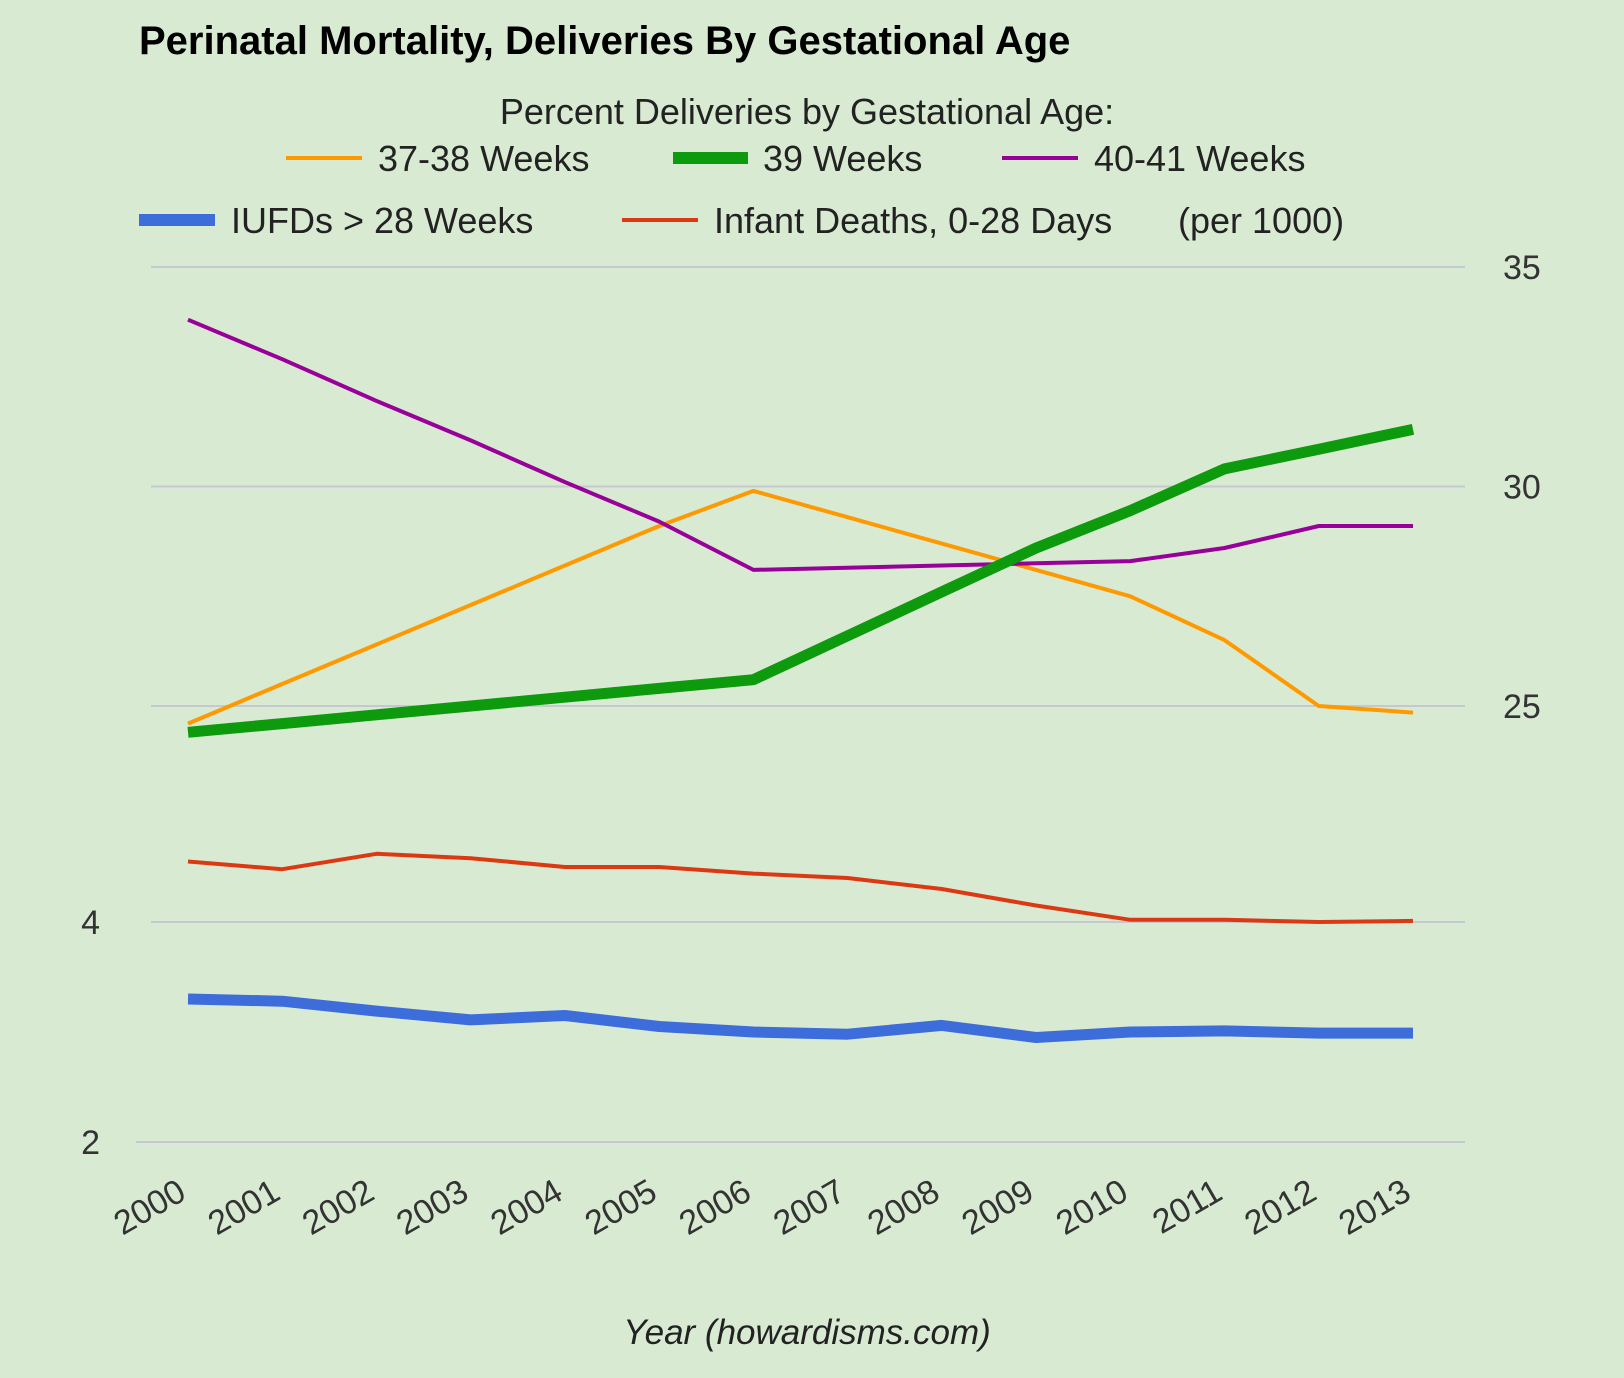 The height and width of the screenshot is (1378, 1624). Describe the element at coordinates (842, 158) in the screenshot. I see `legend-label-39: 39 Weeks` at that location.